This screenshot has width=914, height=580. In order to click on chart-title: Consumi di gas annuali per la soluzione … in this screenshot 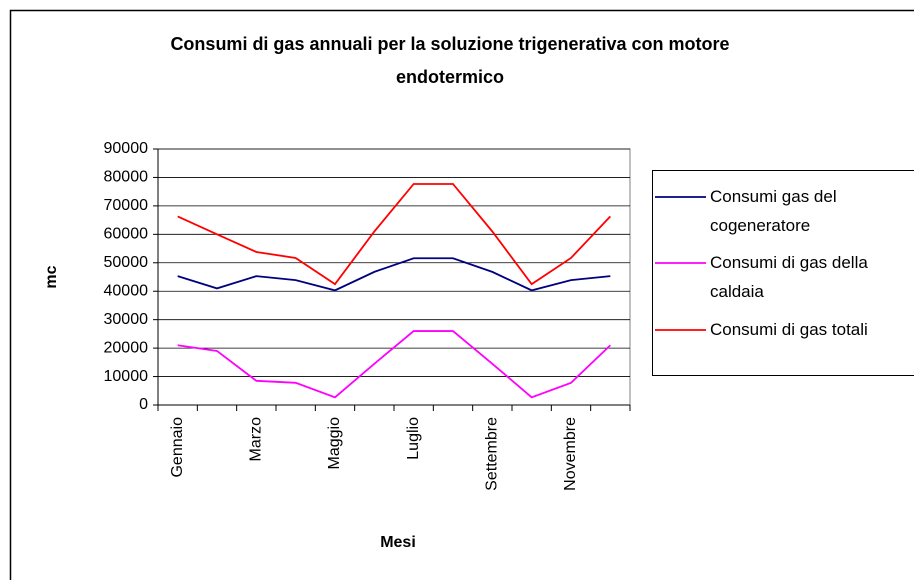, I will do `click(450, 60)`.